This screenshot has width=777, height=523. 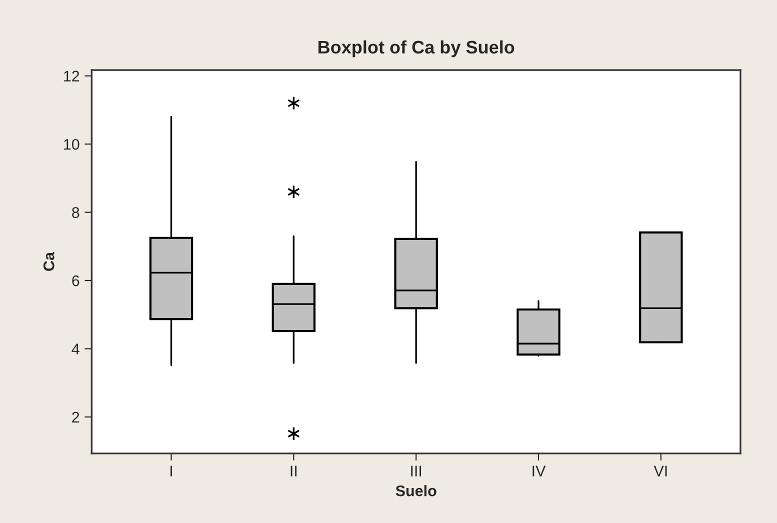 What do you see at coordinates (76, 280) in the screenshot?
I see `y-tick-label: 6` at bounding box center [76, 280].